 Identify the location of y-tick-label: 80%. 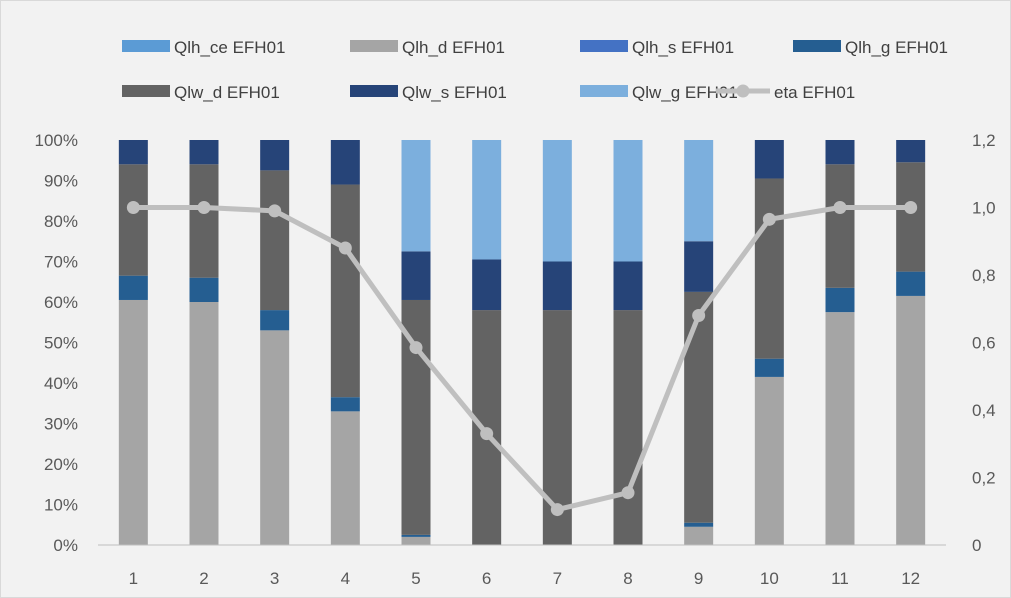
(61, 221).